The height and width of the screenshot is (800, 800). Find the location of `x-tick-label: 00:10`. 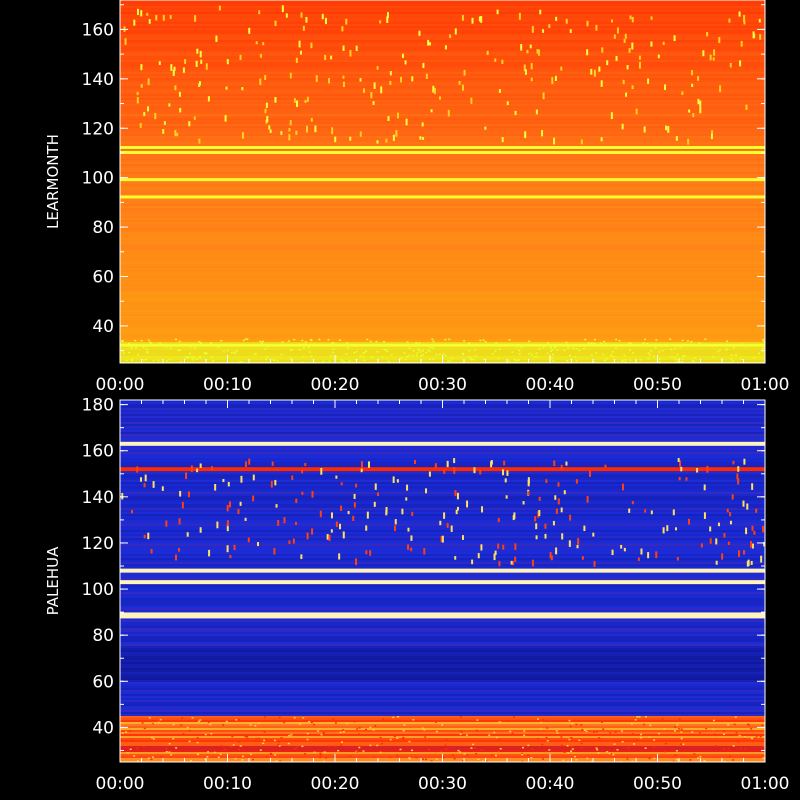

x-tick-label: 00:10 is located at coordinates (227, 784).